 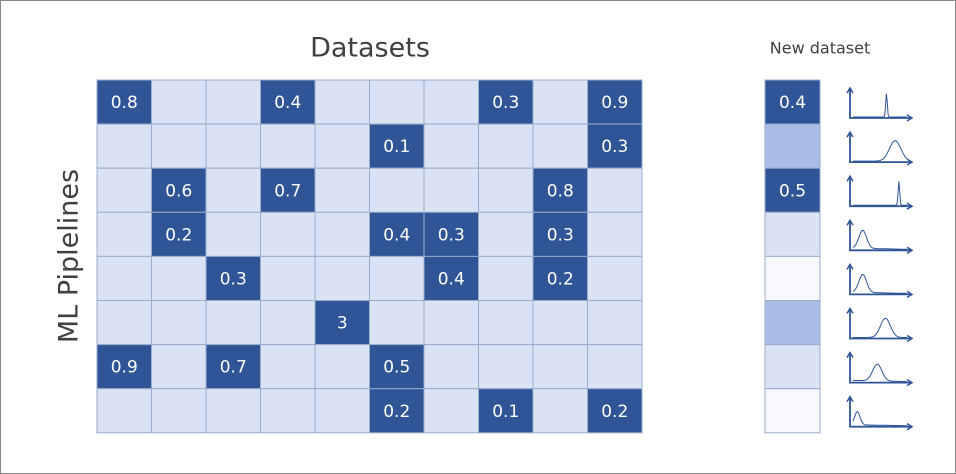 What do you see at coordinates (69, 256) in the screenshot?
I see `row-axis-label: ML Piplelines` at bounding box center [69, 256].